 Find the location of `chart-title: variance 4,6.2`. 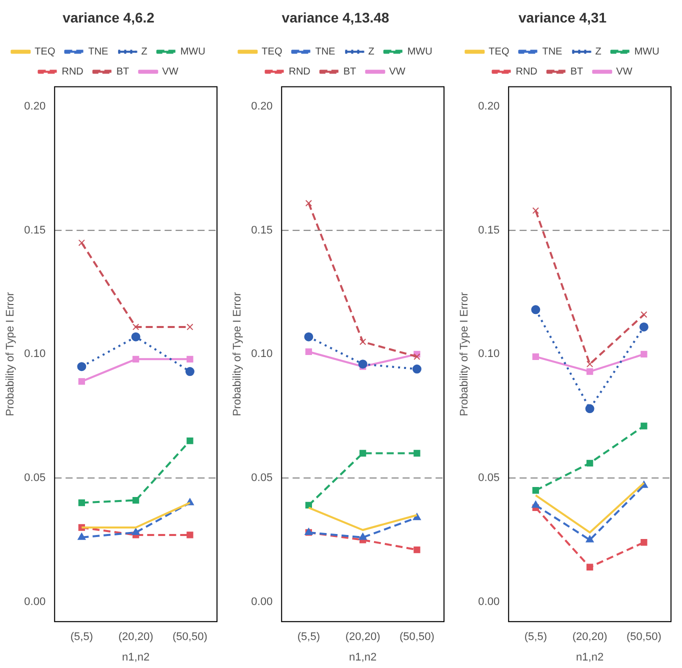

chart-title: variance 4,6.2 is located at coordinates (108, 17).